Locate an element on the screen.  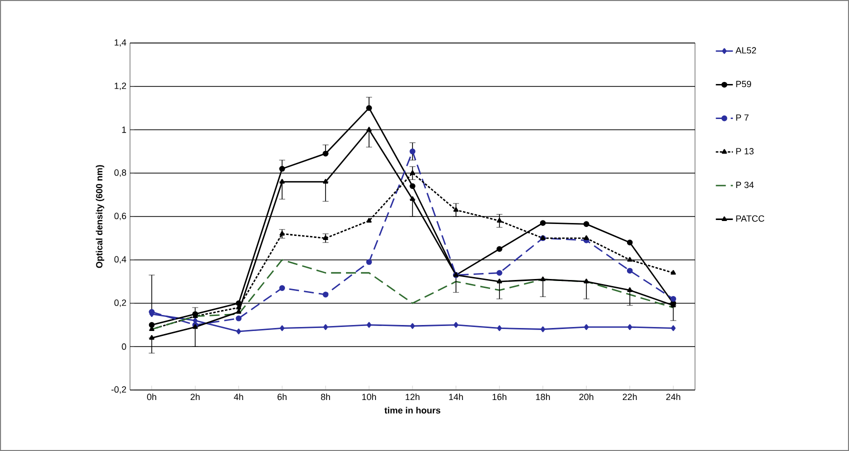
x-tick-label: 20h is located at coordinates (586, 397).